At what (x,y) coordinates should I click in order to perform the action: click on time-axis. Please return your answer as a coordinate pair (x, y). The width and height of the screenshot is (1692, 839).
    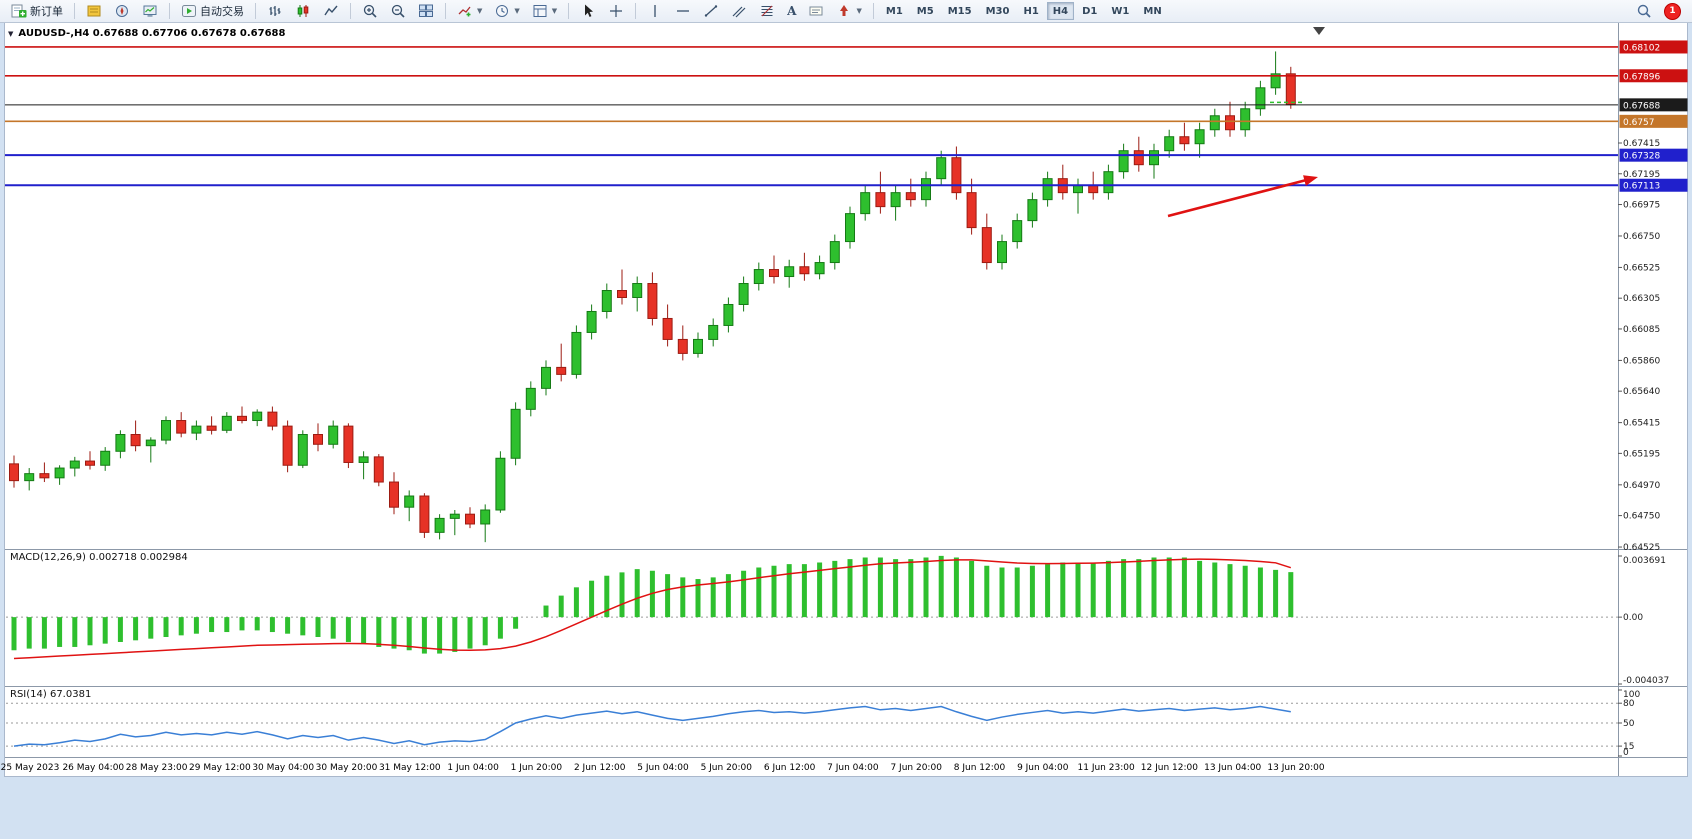
    Looking at the image, I should click on (811, 766).